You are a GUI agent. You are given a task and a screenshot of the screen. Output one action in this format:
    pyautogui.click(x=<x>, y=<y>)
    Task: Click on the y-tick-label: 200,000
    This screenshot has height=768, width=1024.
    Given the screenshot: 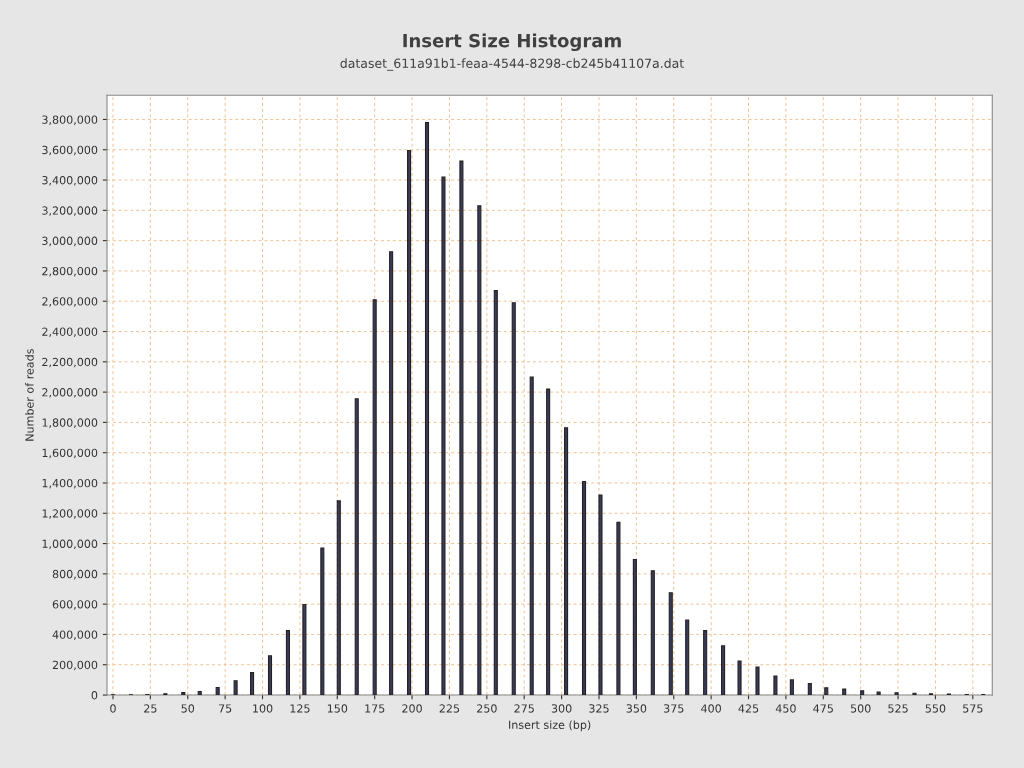 What is the action you would take?
    pyautogui.click(x=75, y=665)
    